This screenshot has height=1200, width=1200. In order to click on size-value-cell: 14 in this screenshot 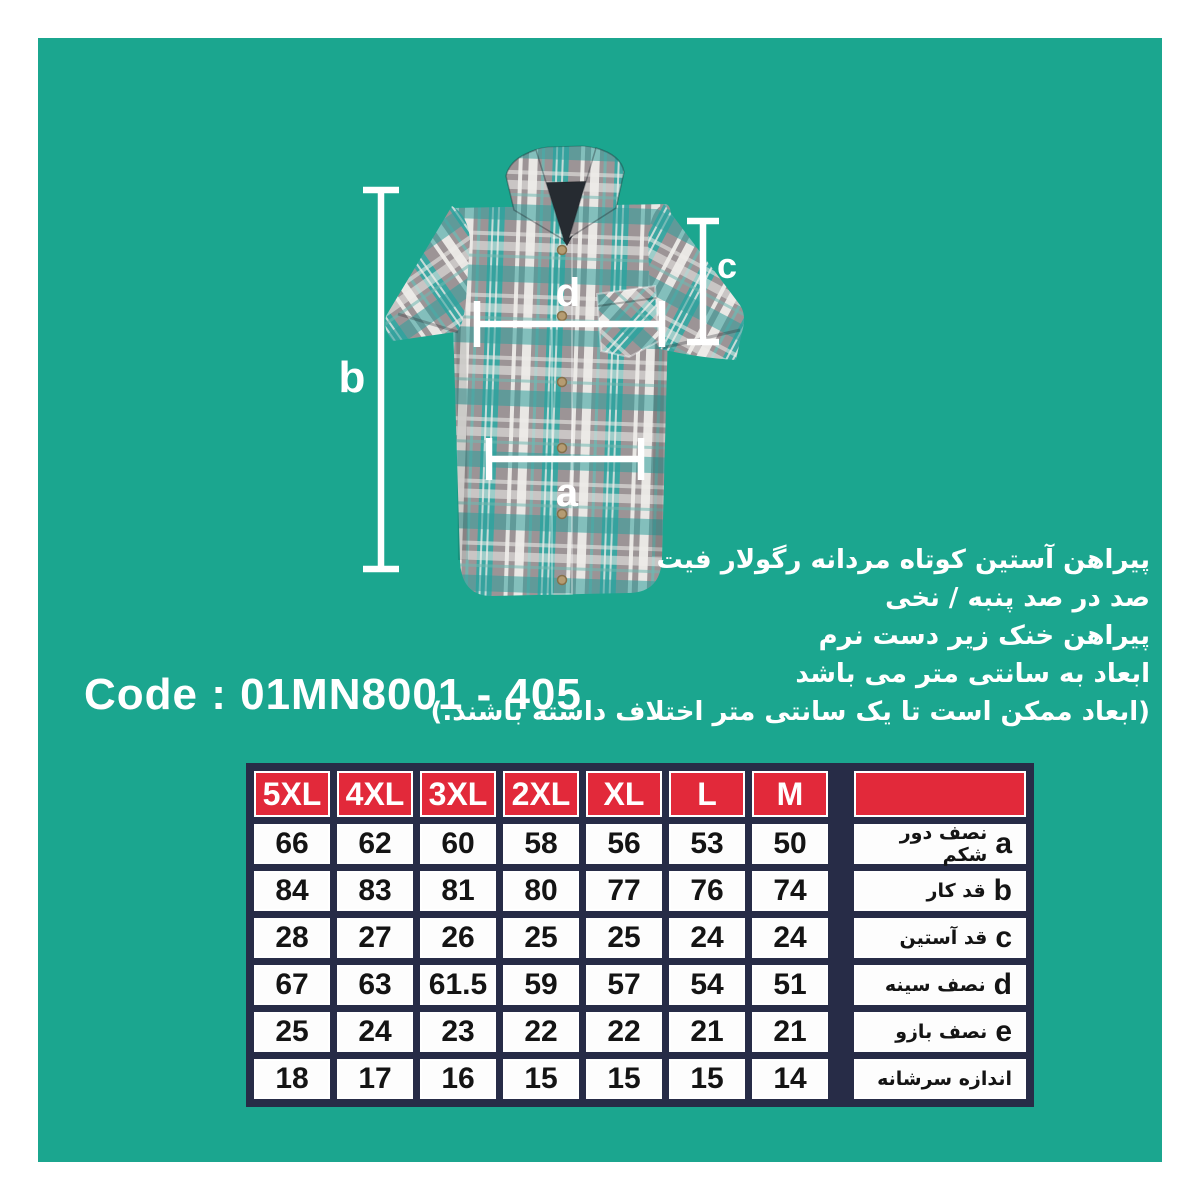, I will do `click(790, 1079)`.